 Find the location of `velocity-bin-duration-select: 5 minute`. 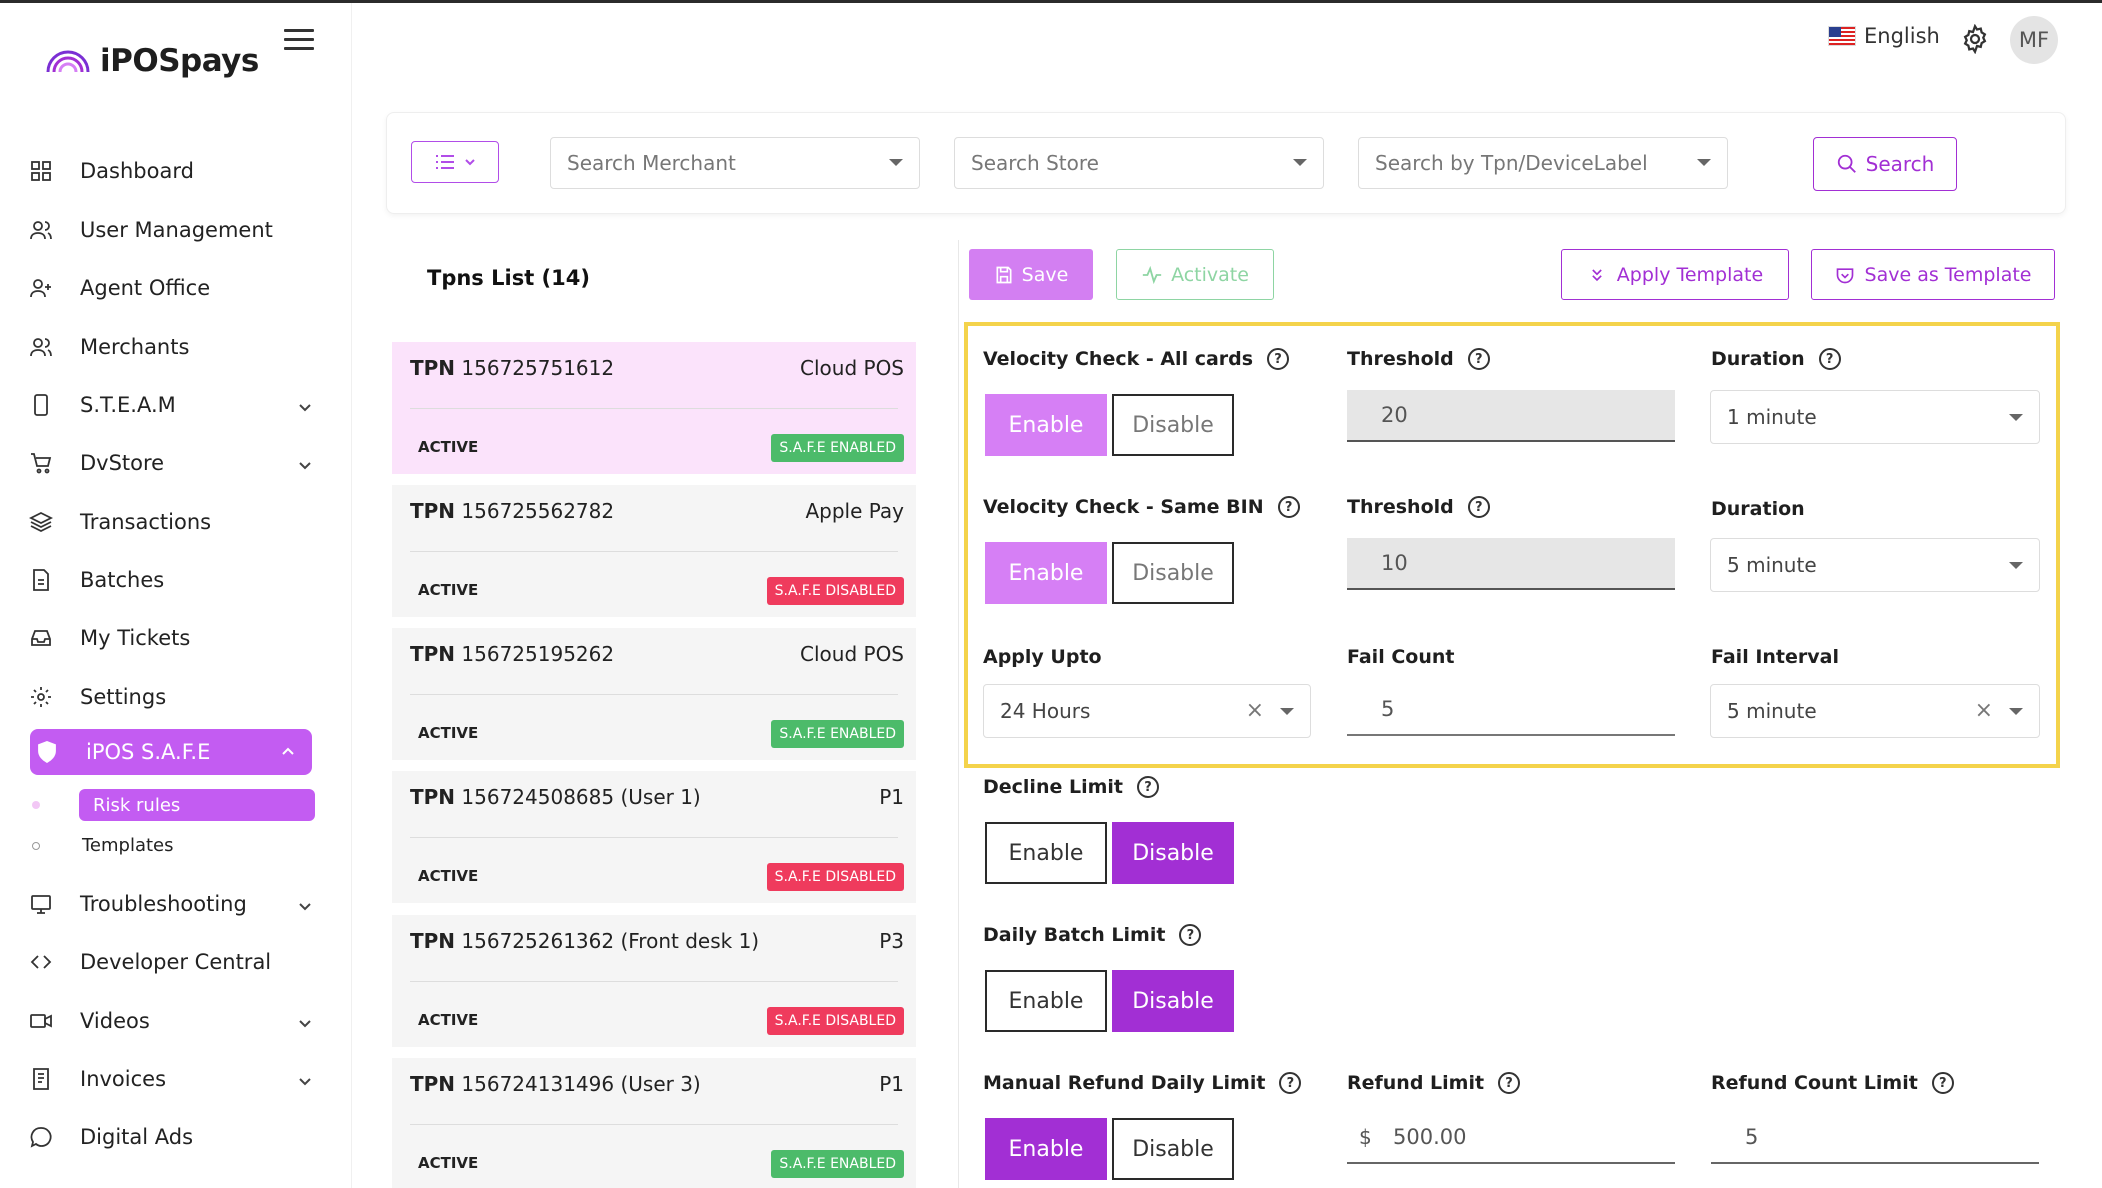

velocity-bin-duration-select: 5 minute is located at coordinates (1875, 565).